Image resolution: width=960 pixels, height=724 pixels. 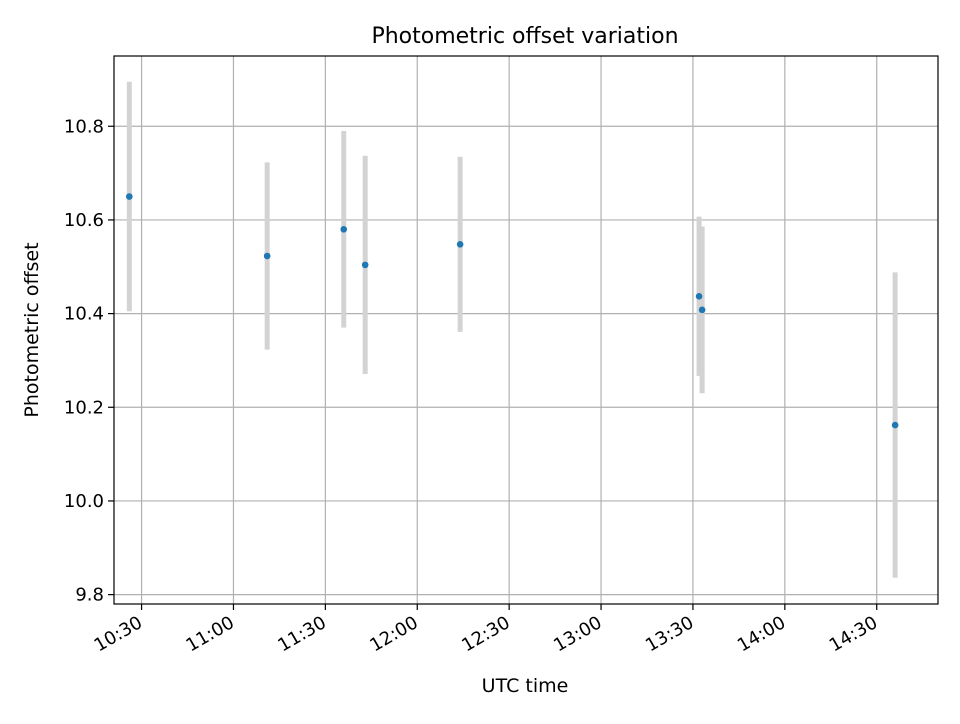 What do you see at coordinates (301, 634) in the screenshot?
I see `x-tick-label: 11:30` at bounding box center [301, 634].